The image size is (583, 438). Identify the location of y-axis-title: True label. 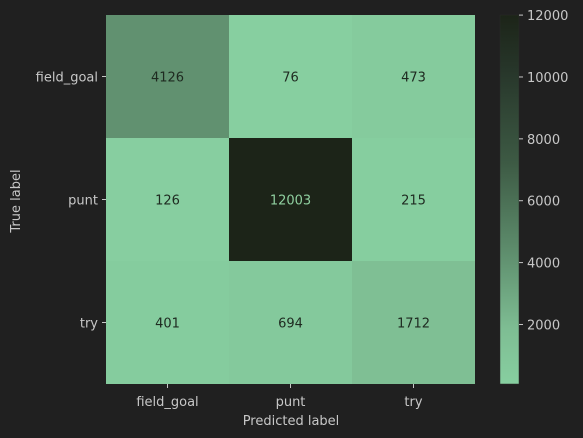
(16, 201).